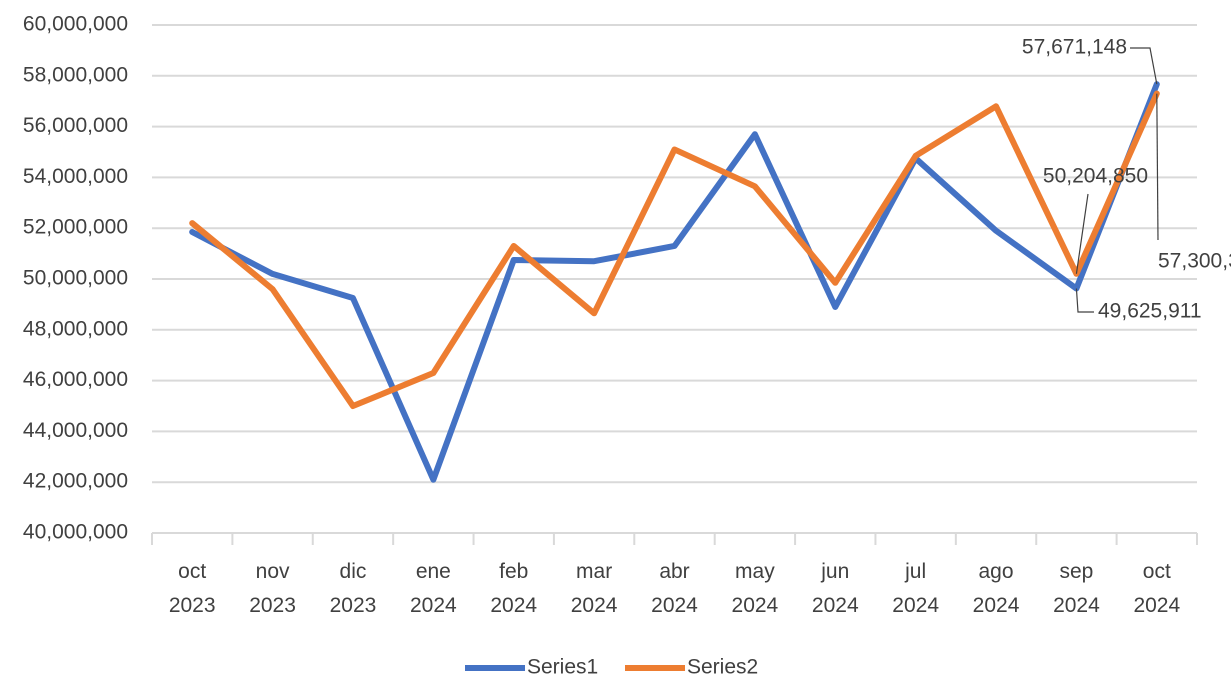 Image resolution: width=1231 pixels, height=680 pixels. What do you see at coordinates (433, 588) in the screenshot?
I see `x-tick-label: ene 2024` at bounding box center [433, 588].